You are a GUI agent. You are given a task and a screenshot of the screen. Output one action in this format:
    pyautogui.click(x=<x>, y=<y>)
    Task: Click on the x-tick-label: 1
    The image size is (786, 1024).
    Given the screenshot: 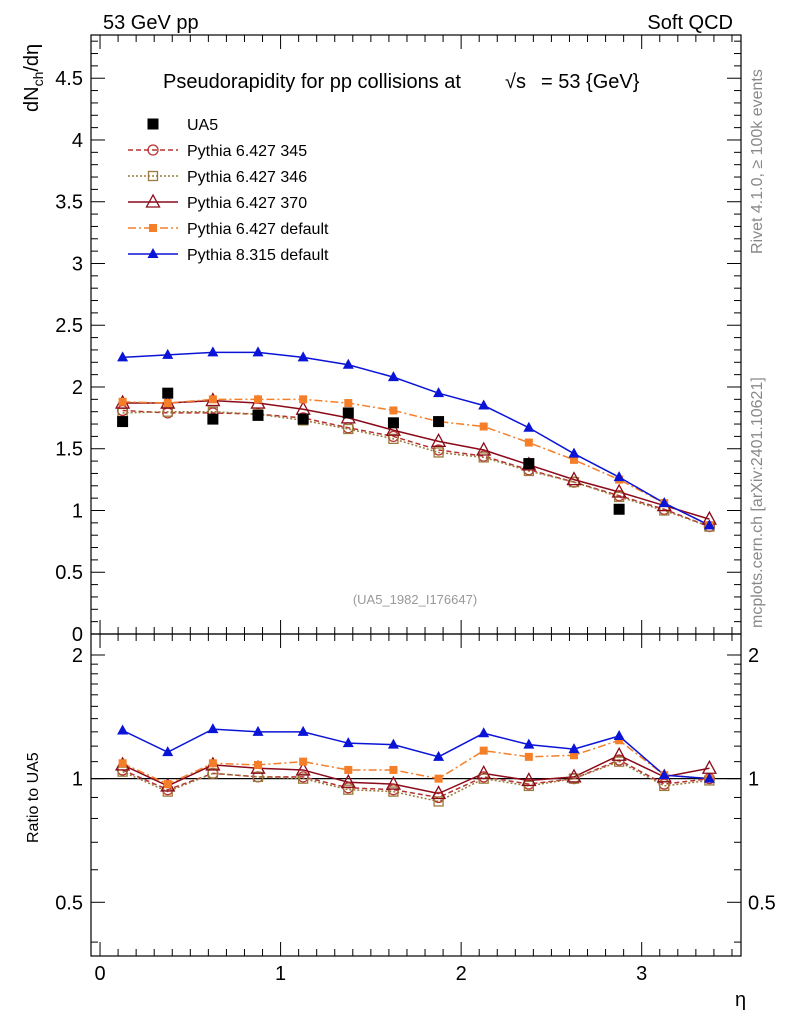 What is the action you would take?
    pyautogui.click(x=280, y=974)
    